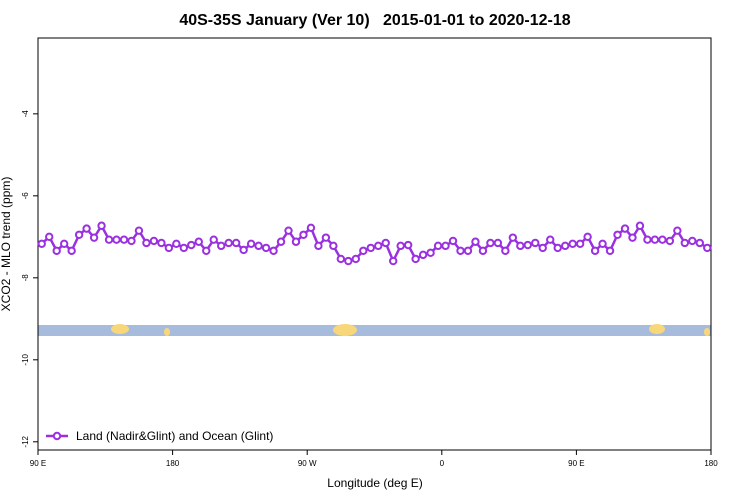  I want to click on x-axis-title: Longitude (deg E), so click(374, 483).